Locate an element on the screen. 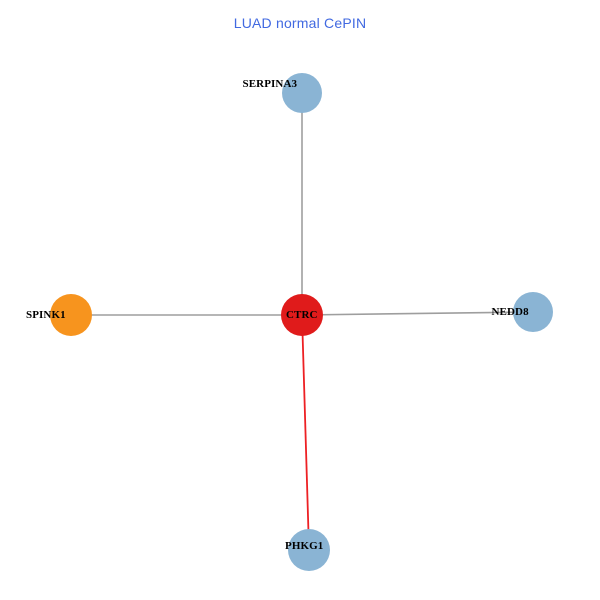 This screenshot has width=600, height=600. node-phkg1 is located at coordinates (309, 550).